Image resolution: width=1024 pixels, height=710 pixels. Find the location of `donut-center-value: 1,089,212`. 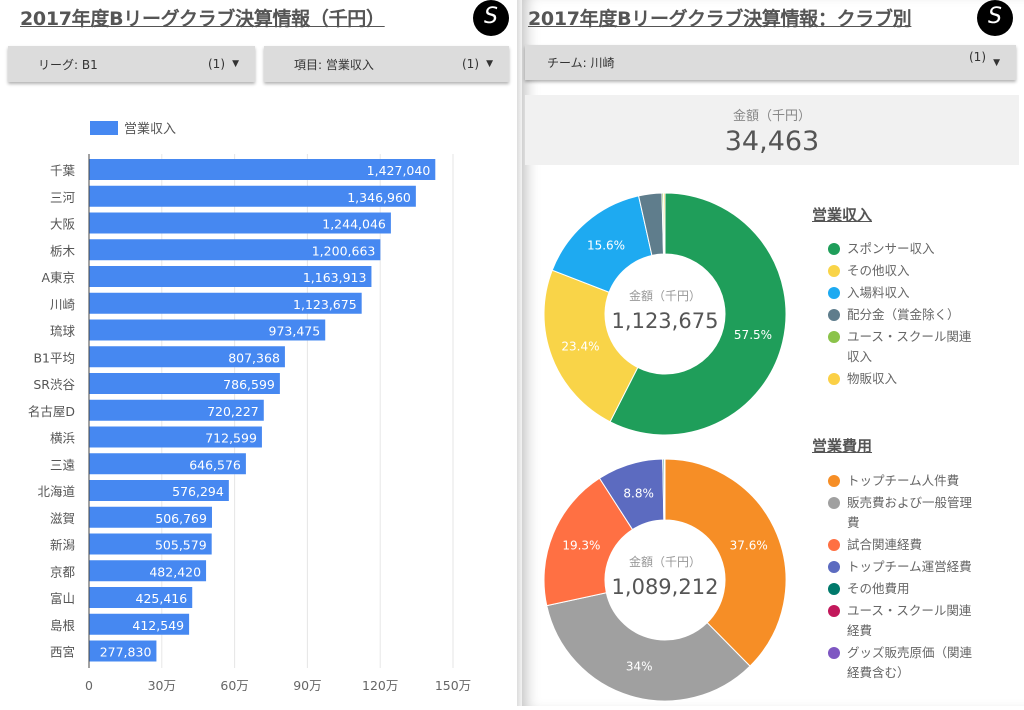

donut-center-value: 1,089,212 is located at coordinates (665, 587).